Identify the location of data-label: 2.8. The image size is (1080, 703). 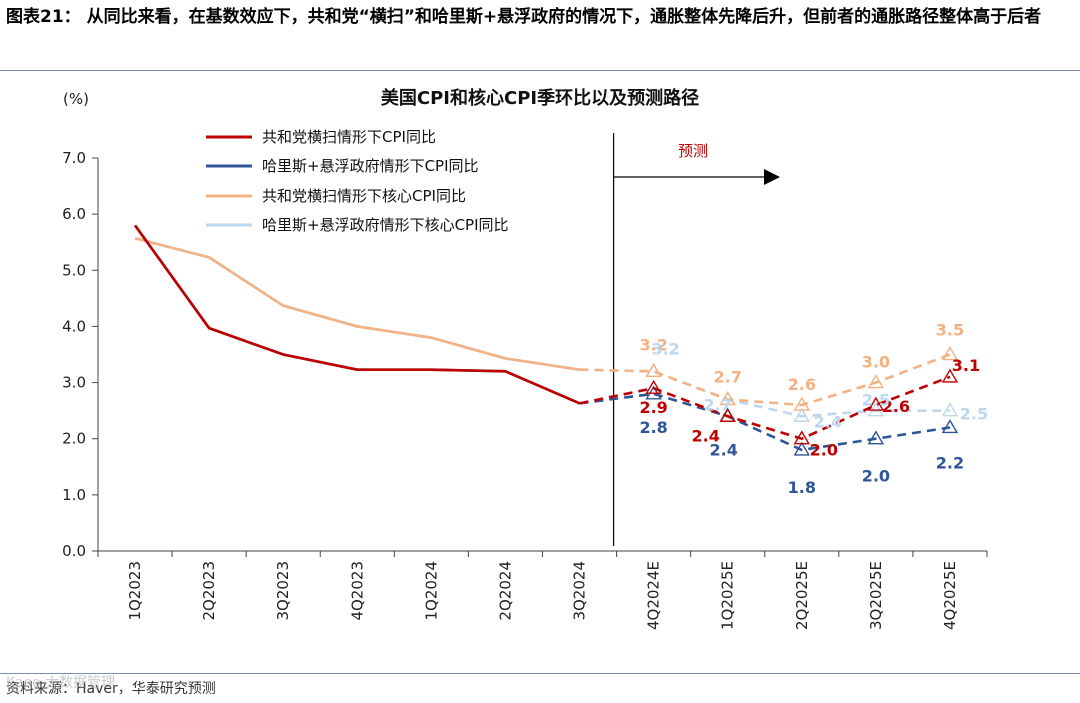
(653, 427).